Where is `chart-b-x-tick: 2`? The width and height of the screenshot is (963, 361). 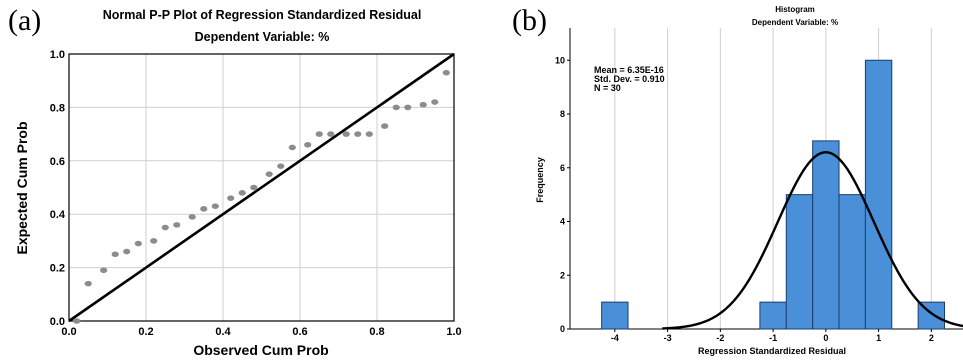
chart-b-x-tick: 2 is located at coordinates (931, 338).